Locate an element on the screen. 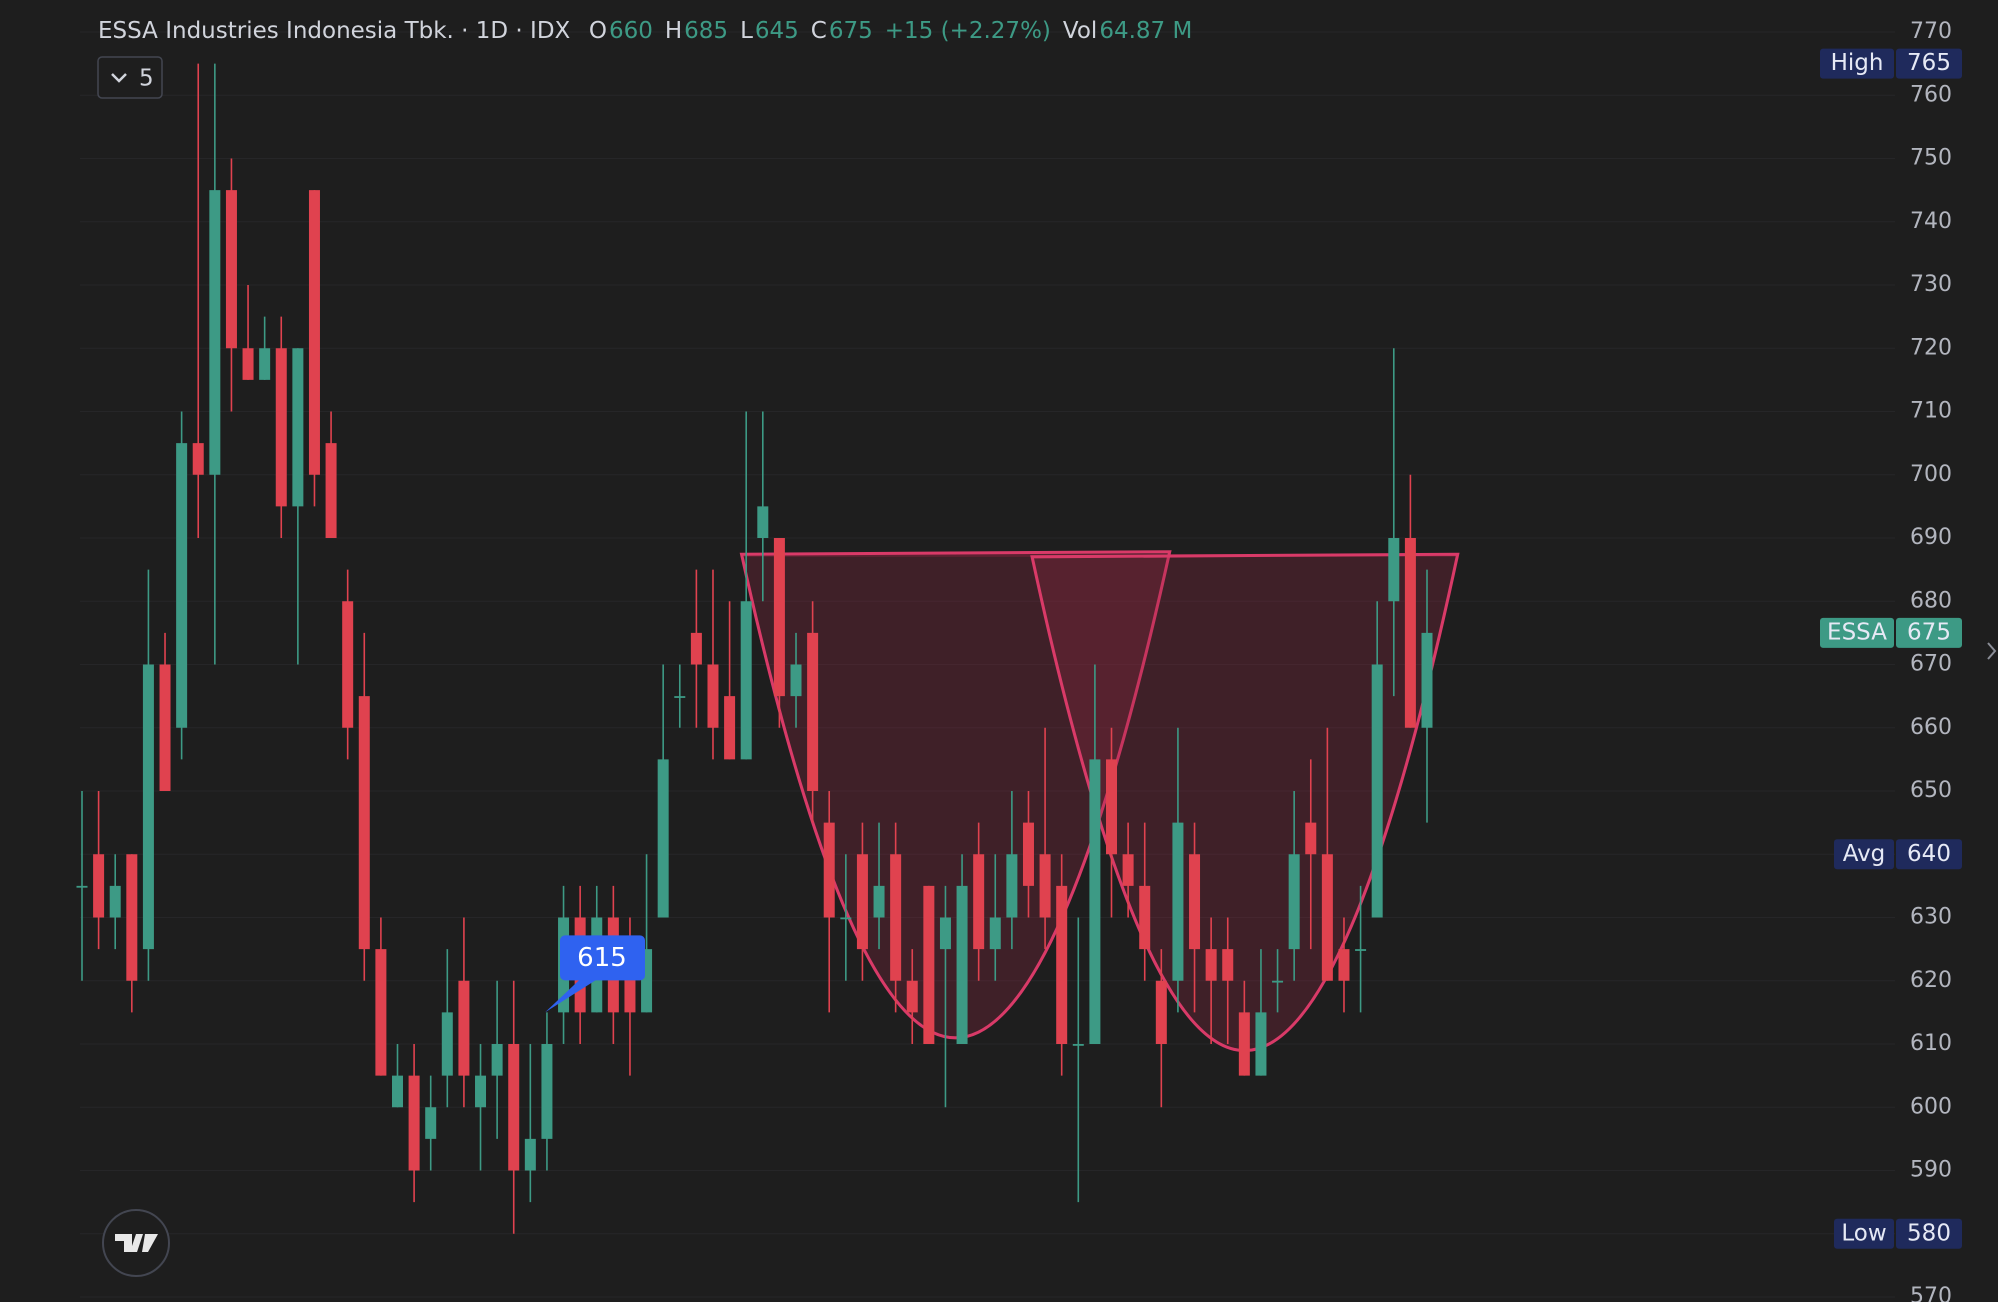 The width and height of the screenshot is (1998, 1302). price-badge-label: Avg is located at coordinates (1864, 854).